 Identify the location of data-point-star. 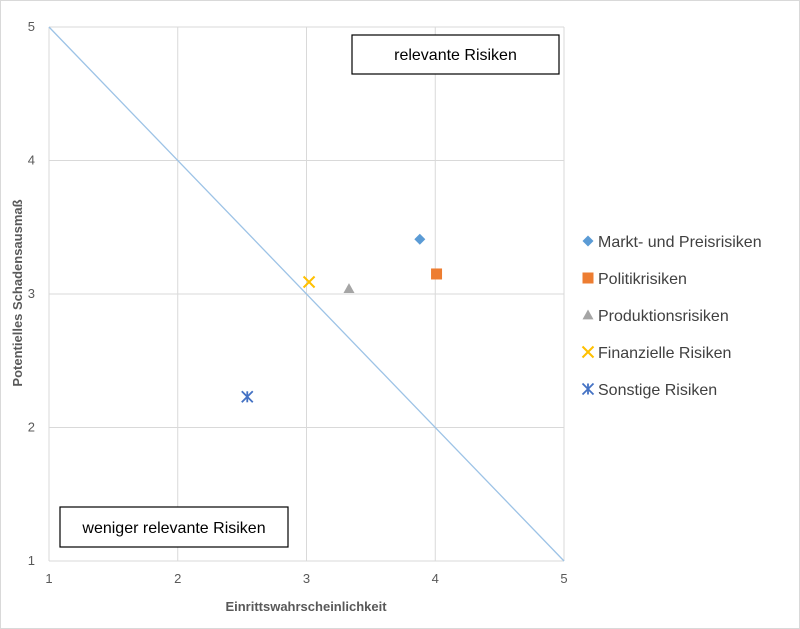
(247, 396).